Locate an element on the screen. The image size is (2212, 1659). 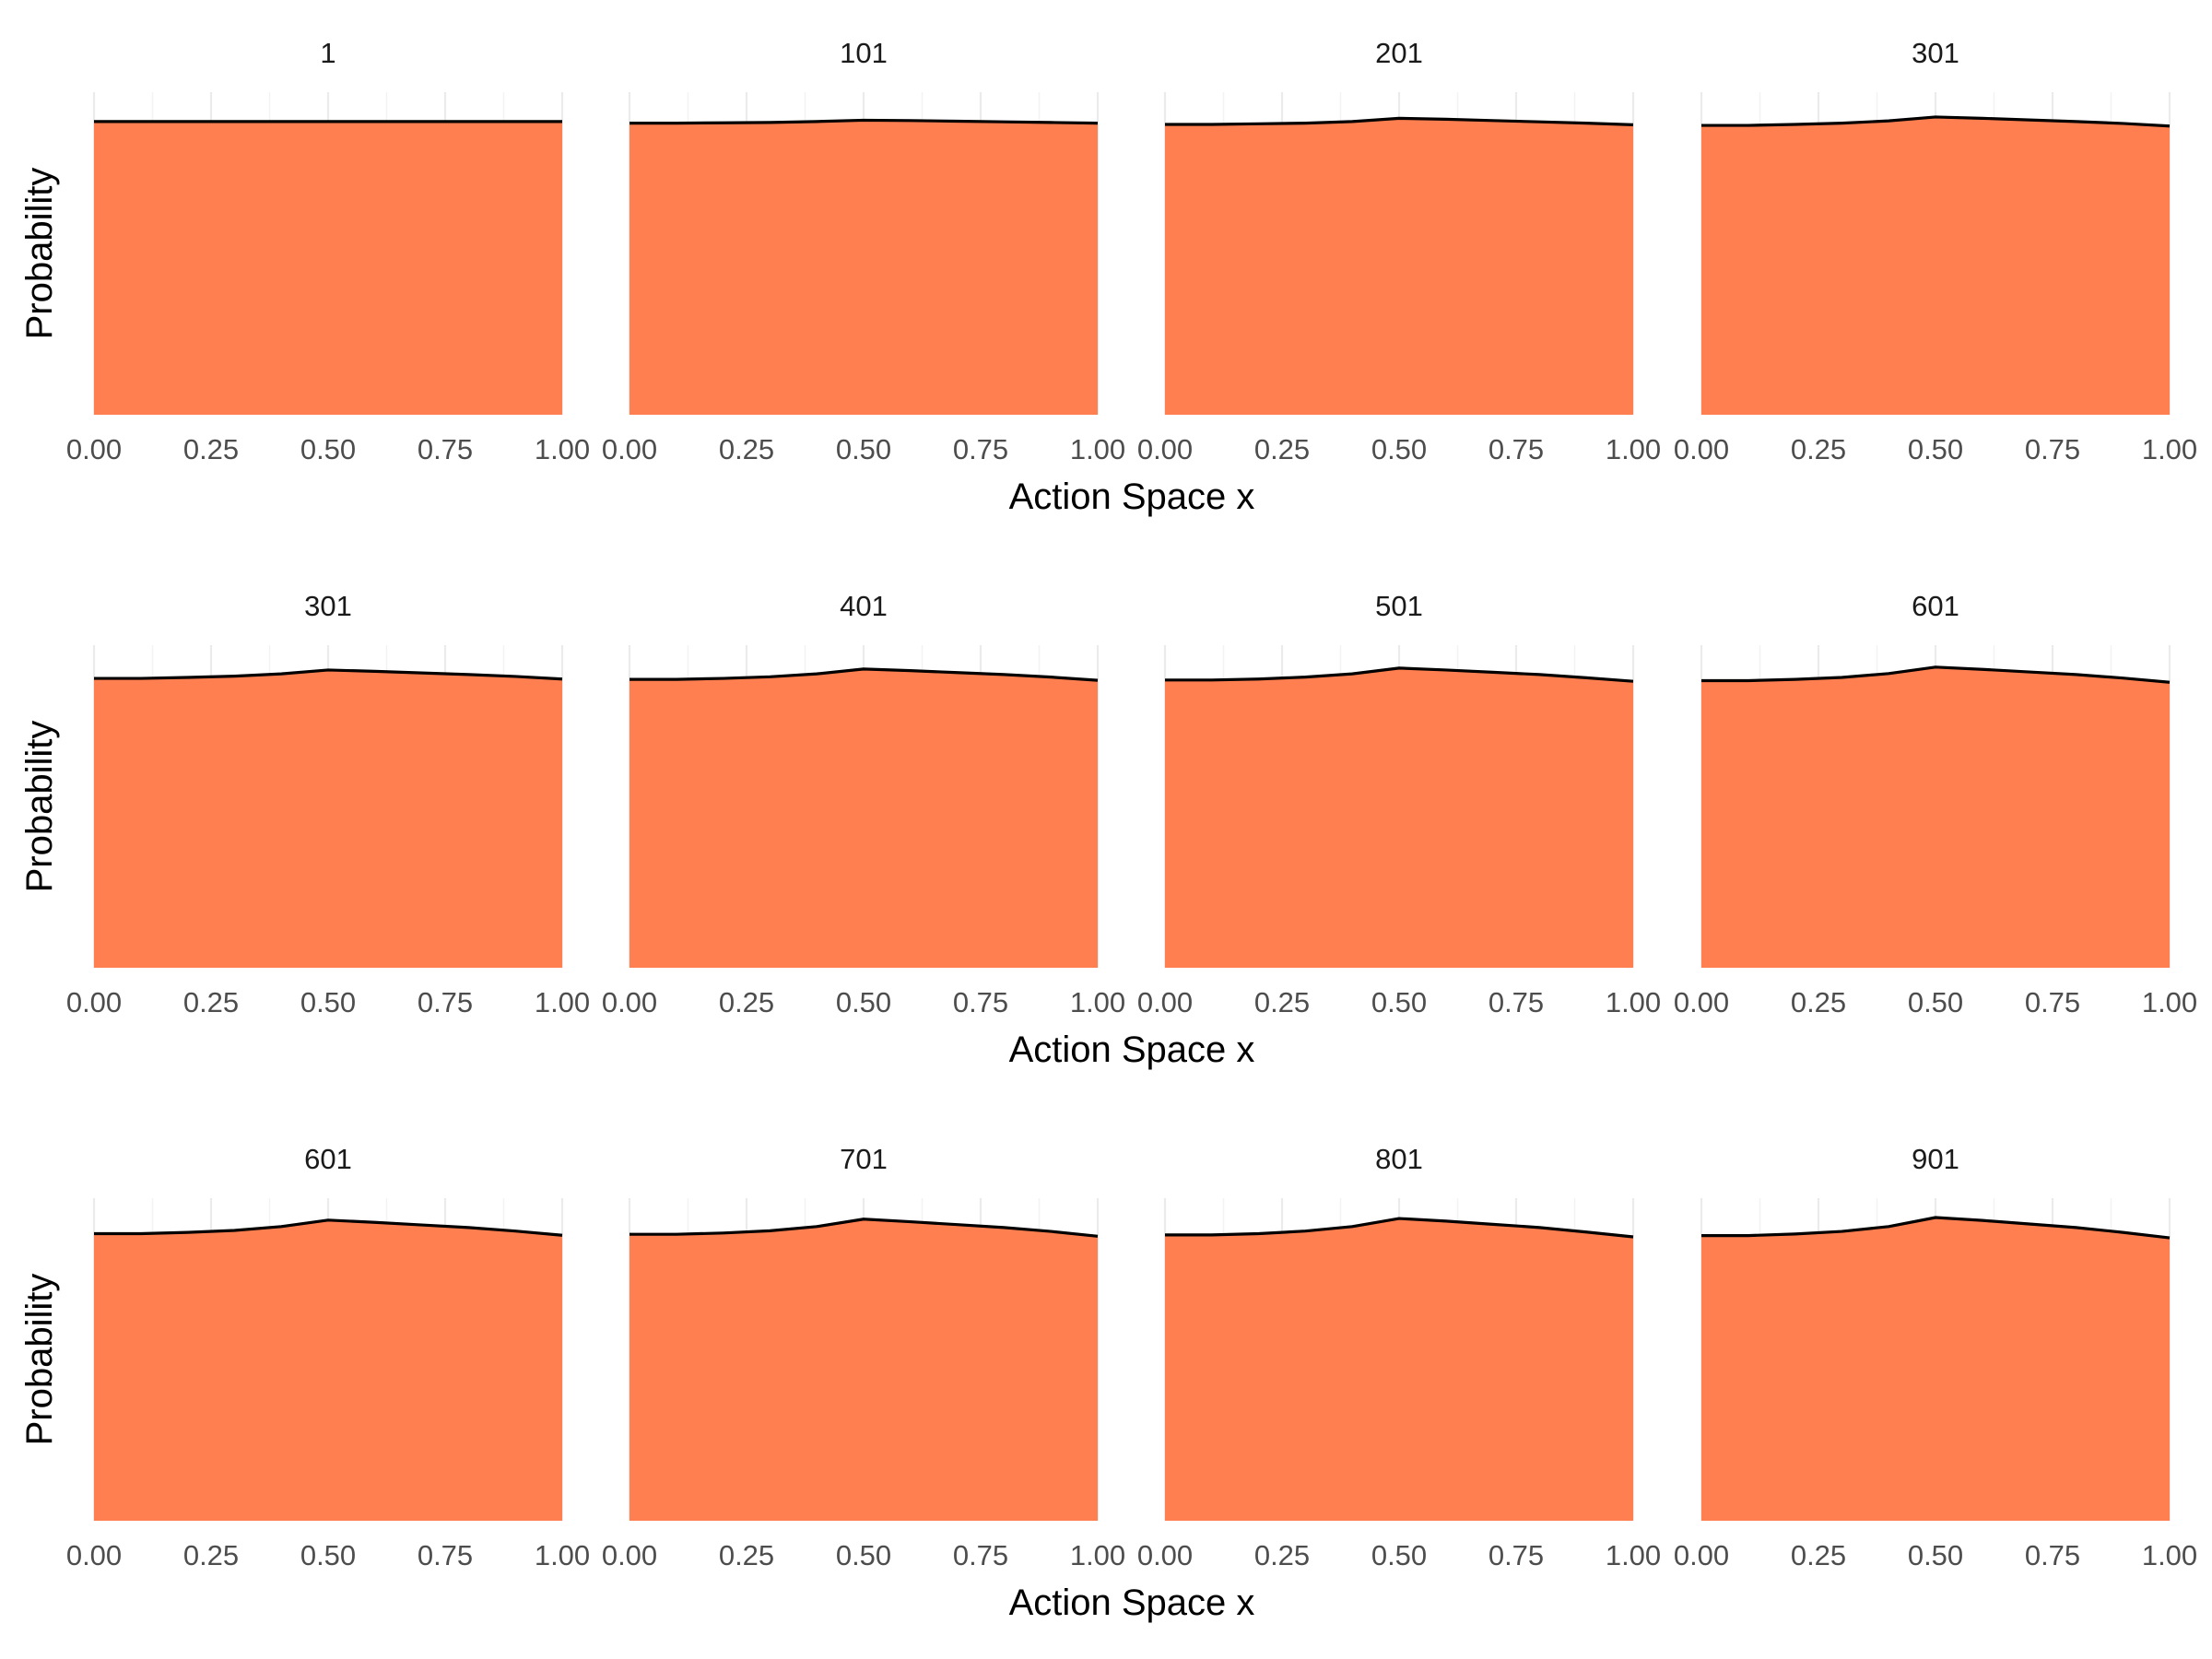
facet-title: 401 is located at coordinates (864, 606).